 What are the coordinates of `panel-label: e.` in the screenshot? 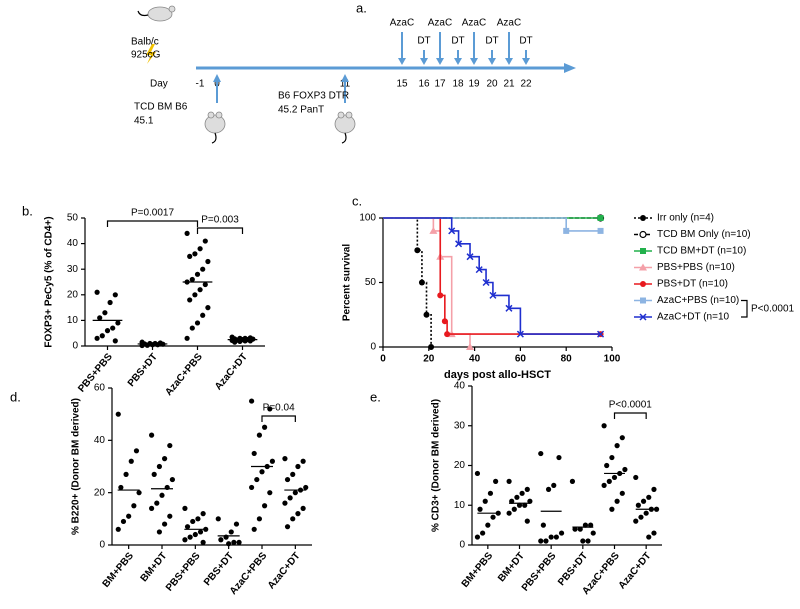 It's located at (375, 396).